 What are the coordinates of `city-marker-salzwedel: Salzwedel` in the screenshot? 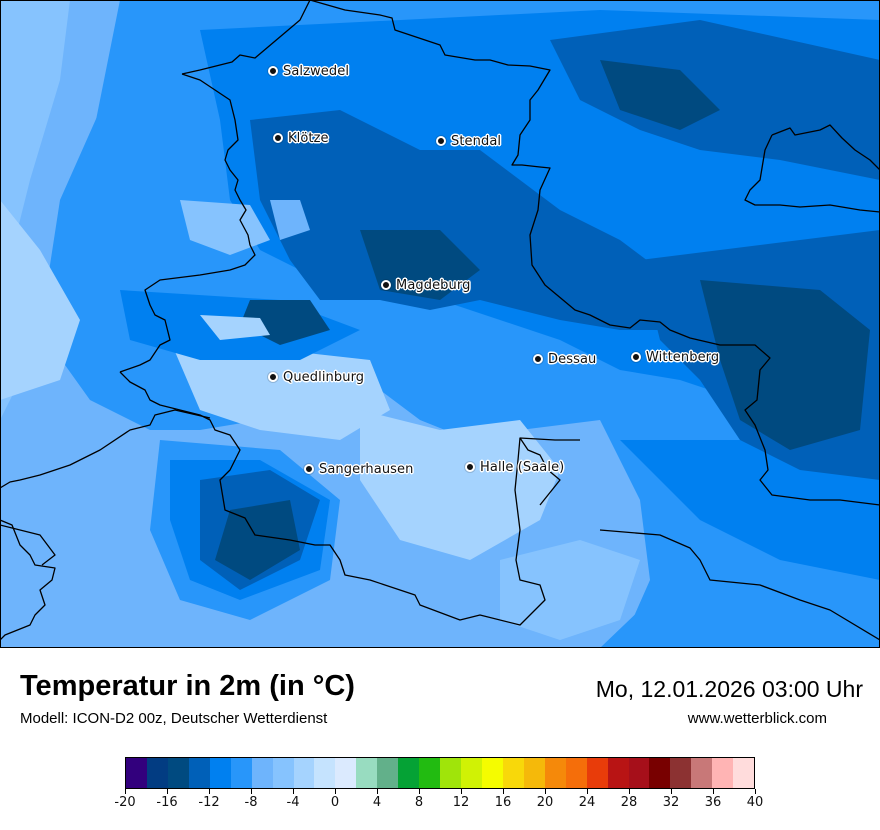 It's located at (308, 71).